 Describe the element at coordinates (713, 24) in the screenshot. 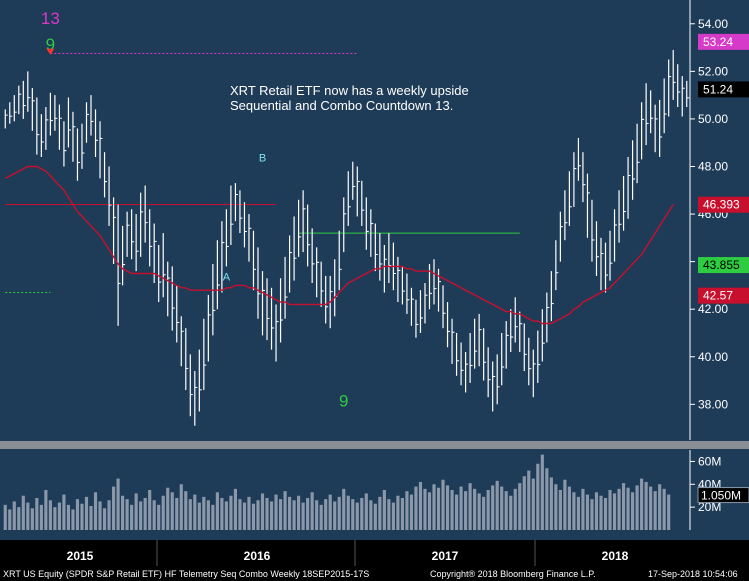

I see `price-tick-label: 54.00` at that location.